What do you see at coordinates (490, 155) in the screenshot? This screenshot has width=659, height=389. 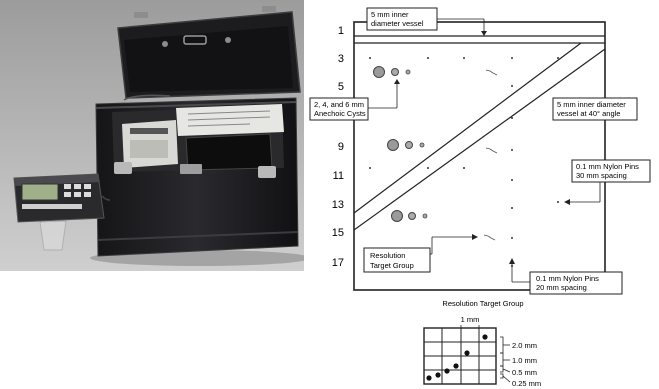 I see `resolution-target-marks` at bounding box center [490, 155].